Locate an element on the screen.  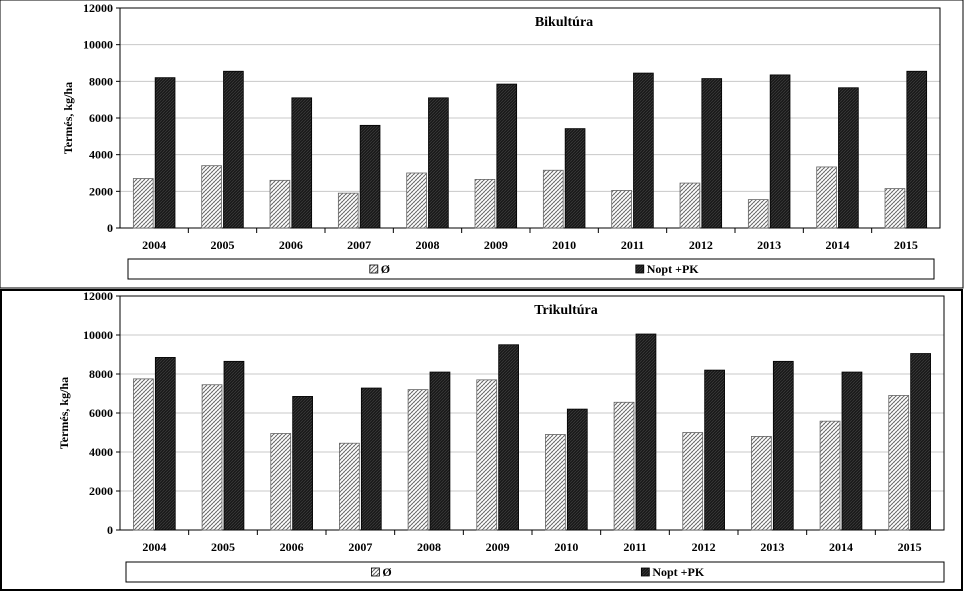
chart-title: Trikultúra is located at coordinates (566, 310).